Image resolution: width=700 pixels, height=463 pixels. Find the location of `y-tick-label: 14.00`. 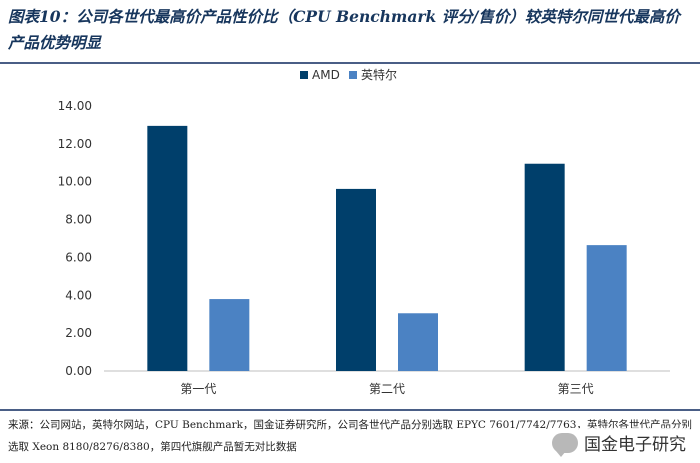

y-tick-label: 14.00 is located at coordinates (75, 106).